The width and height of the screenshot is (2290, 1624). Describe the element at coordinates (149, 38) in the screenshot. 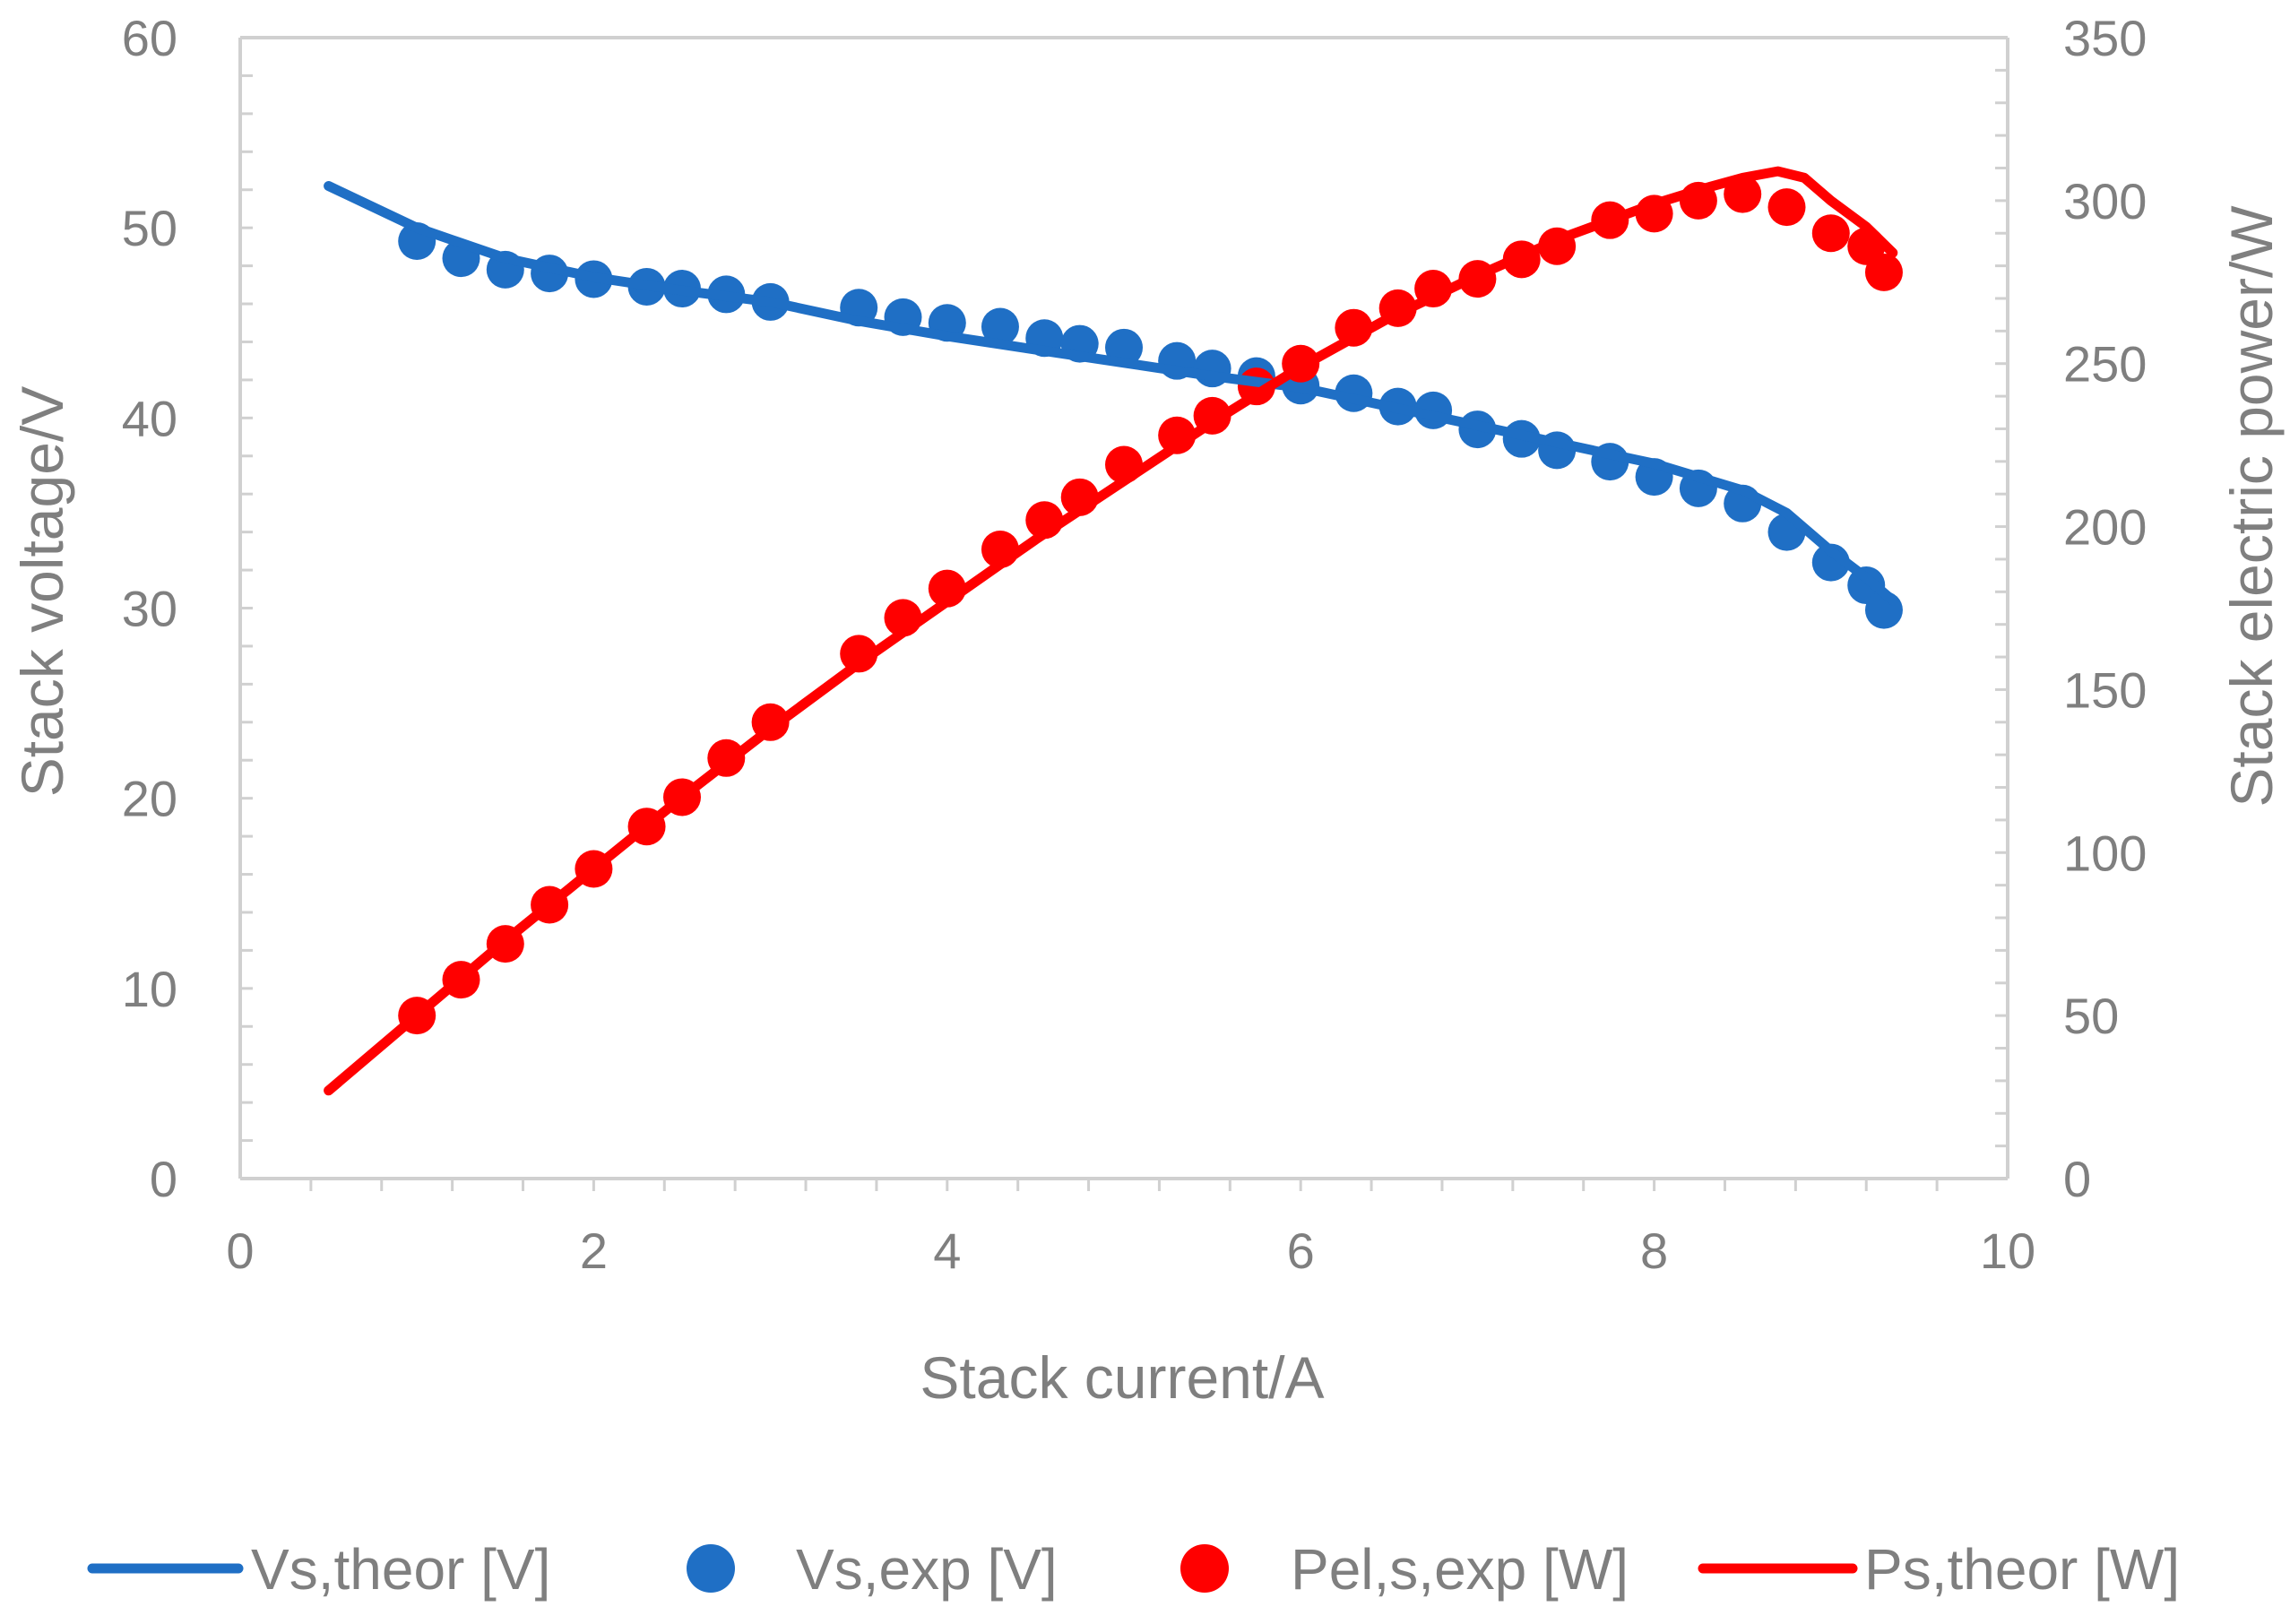

I see `y-left-tick-label: 60` at that location.